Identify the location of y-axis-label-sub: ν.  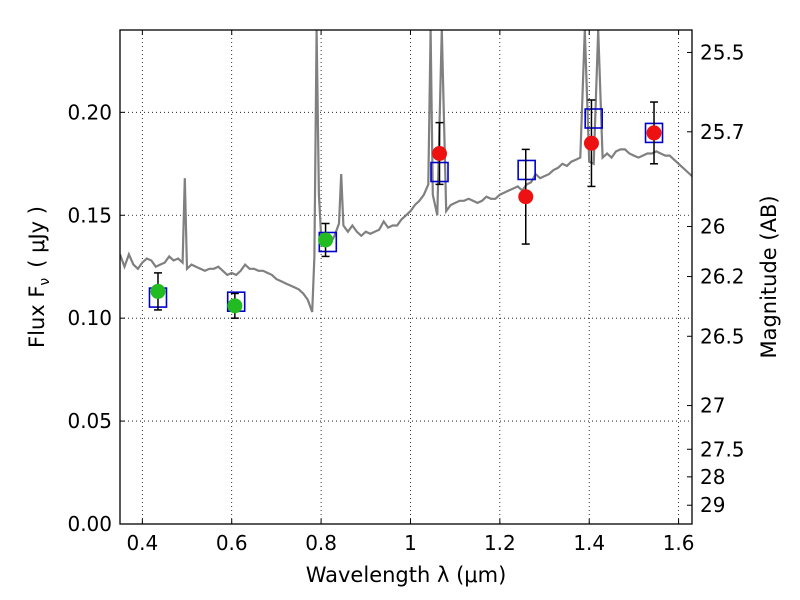
(45, 282).